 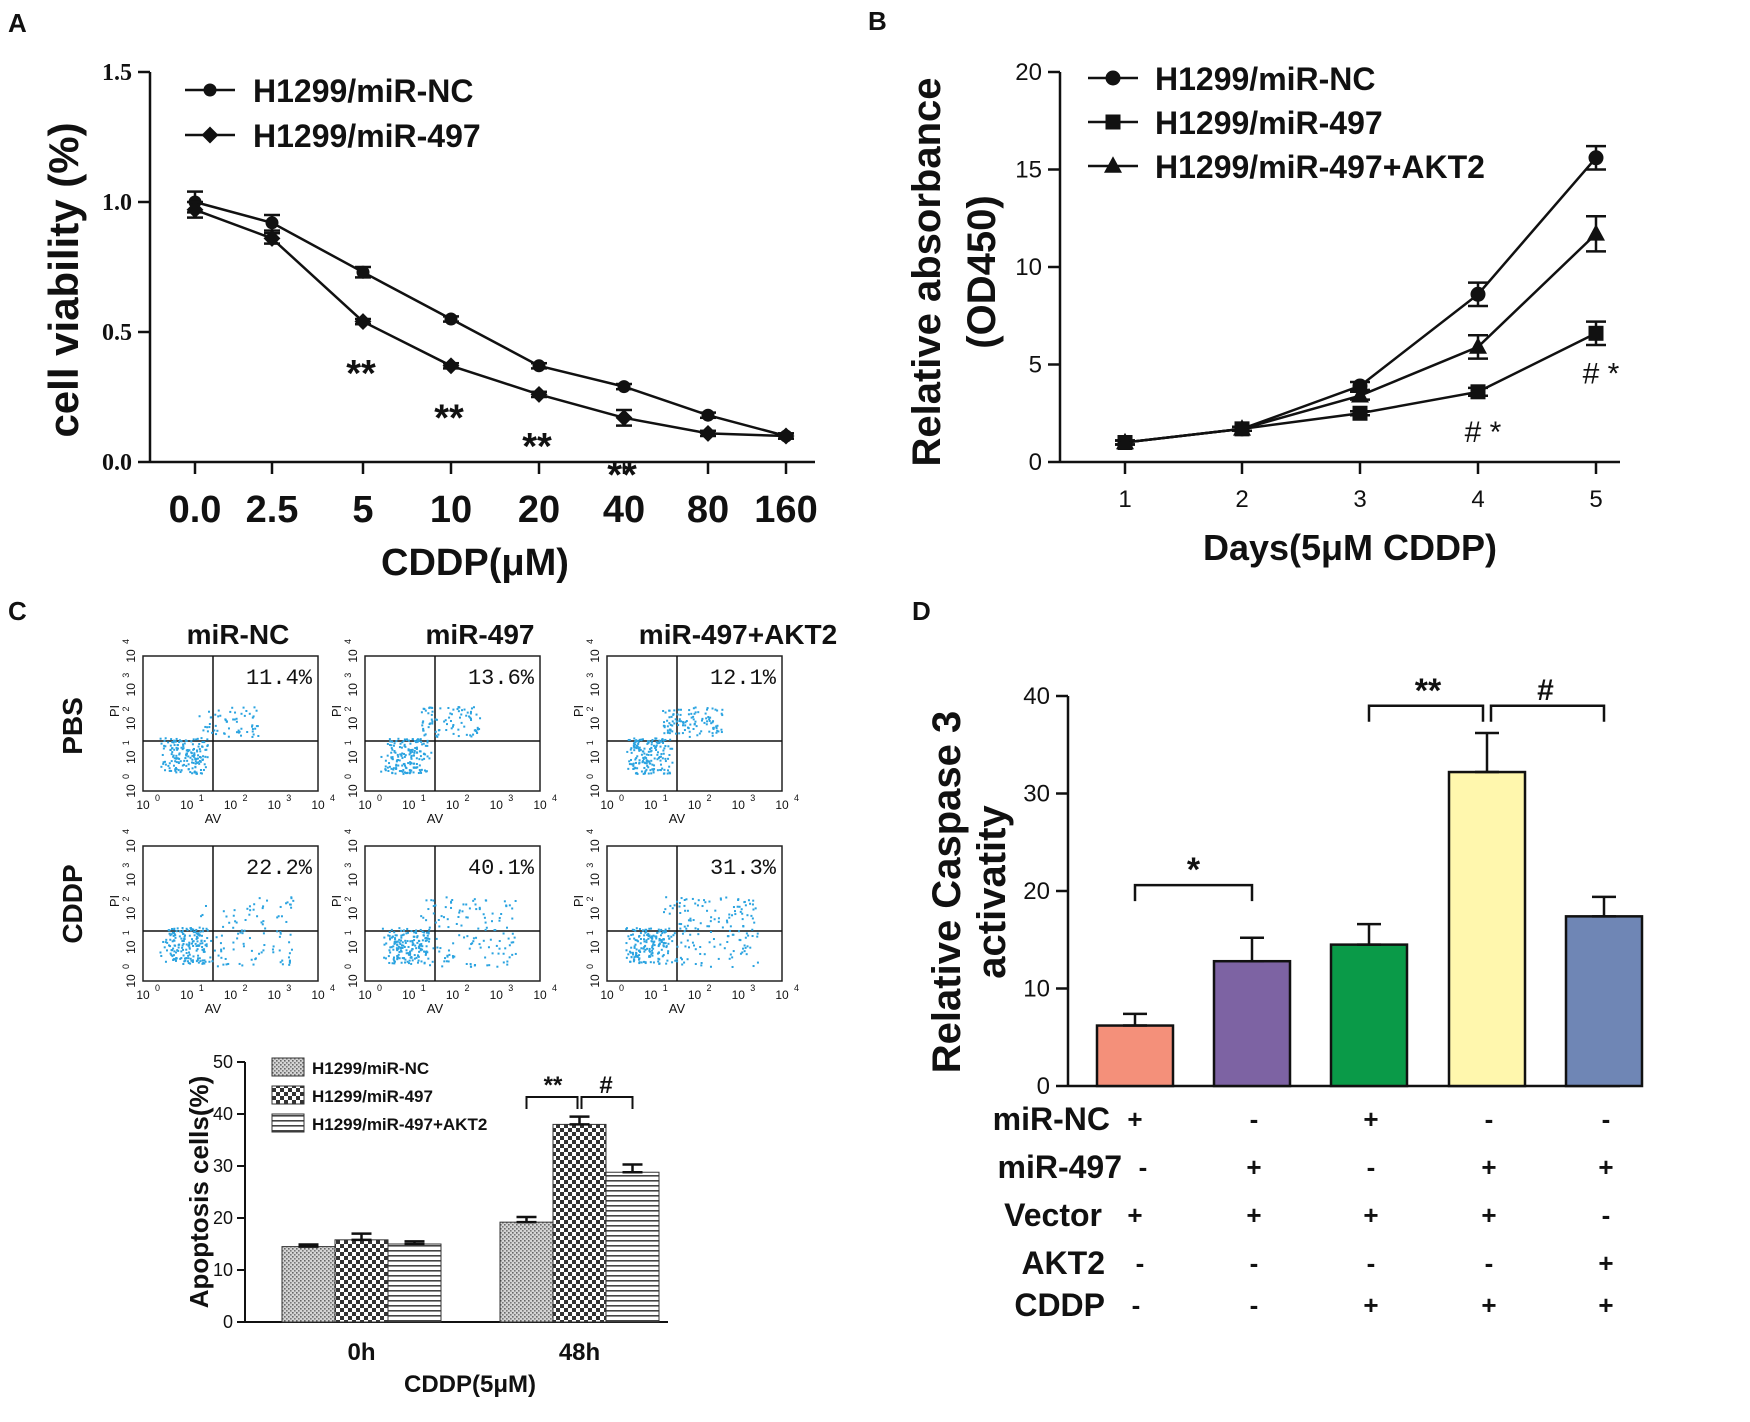 What do you see at coordinates (213, 818) in the screenshot?
I see `c-flow-x-label: AV` at bounding box center [213, 818].